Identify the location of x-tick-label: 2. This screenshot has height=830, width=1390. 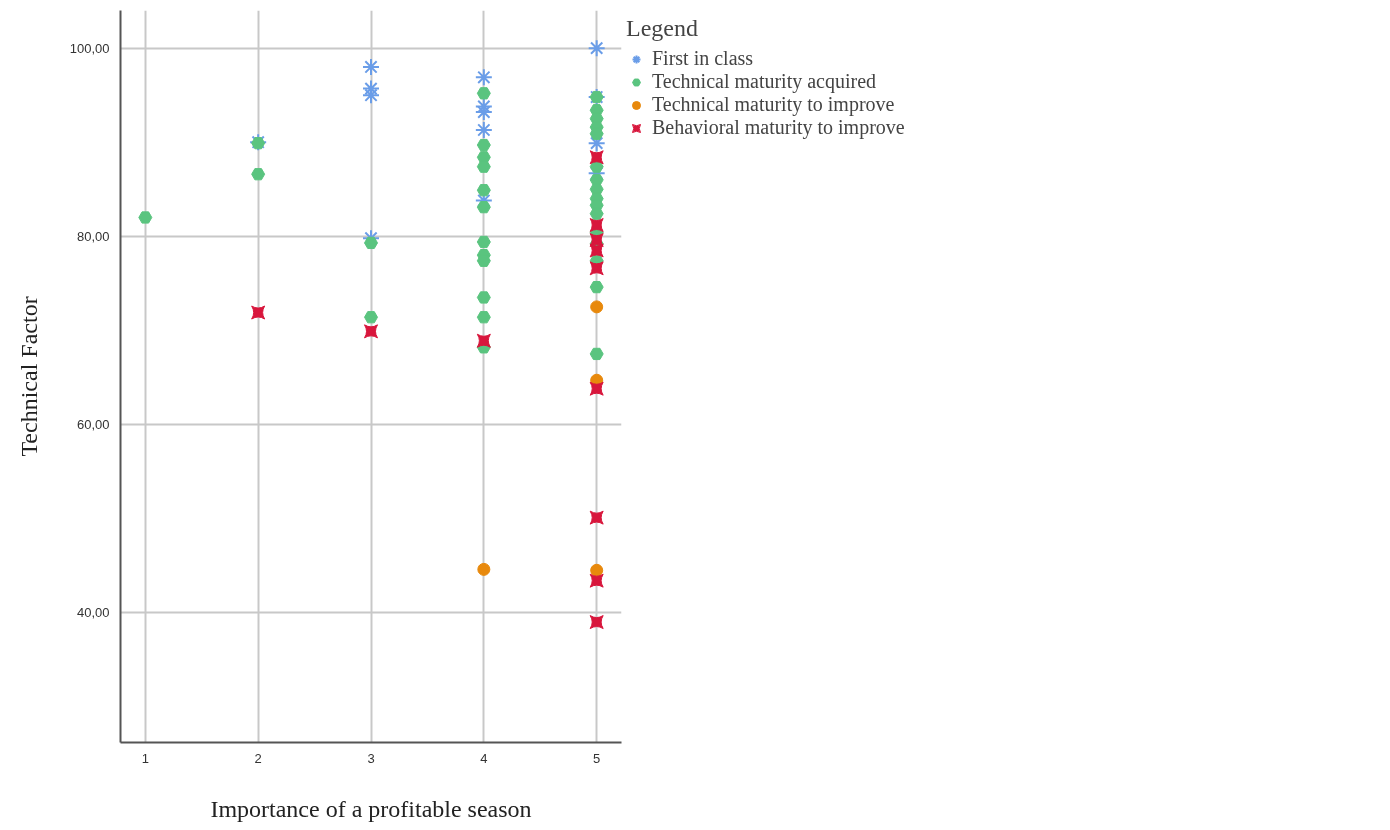
(258, 758).